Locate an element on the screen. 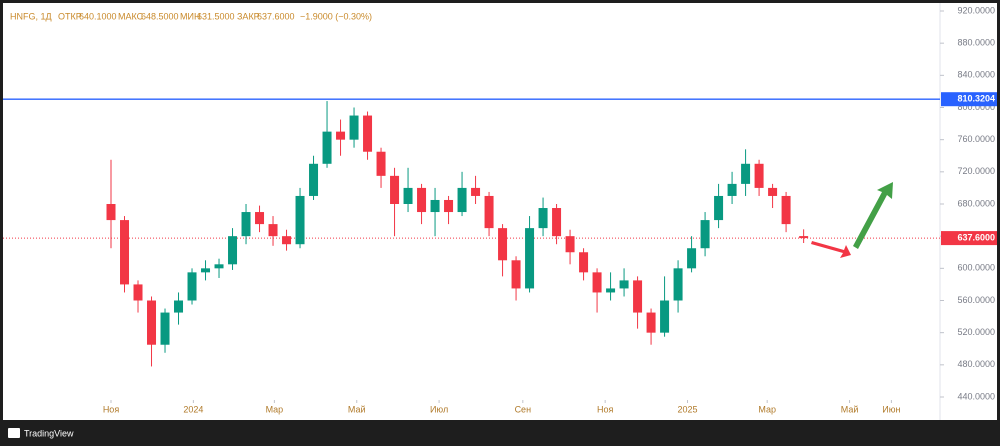  open-label: ОТКР is located at coordinates (70, 16).